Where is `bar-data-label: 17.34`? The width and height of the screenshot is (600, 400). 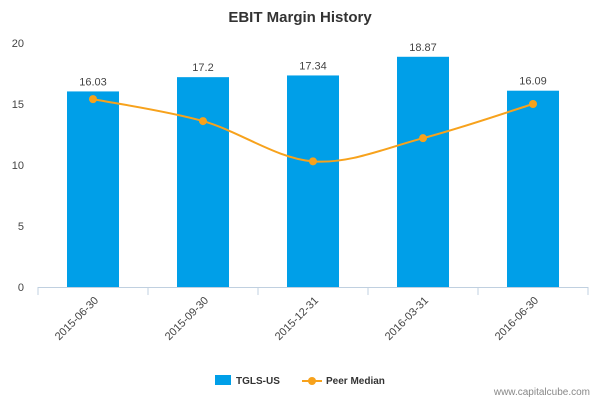 bar-data-label: 17.34 is located at coordinates (313, 66).